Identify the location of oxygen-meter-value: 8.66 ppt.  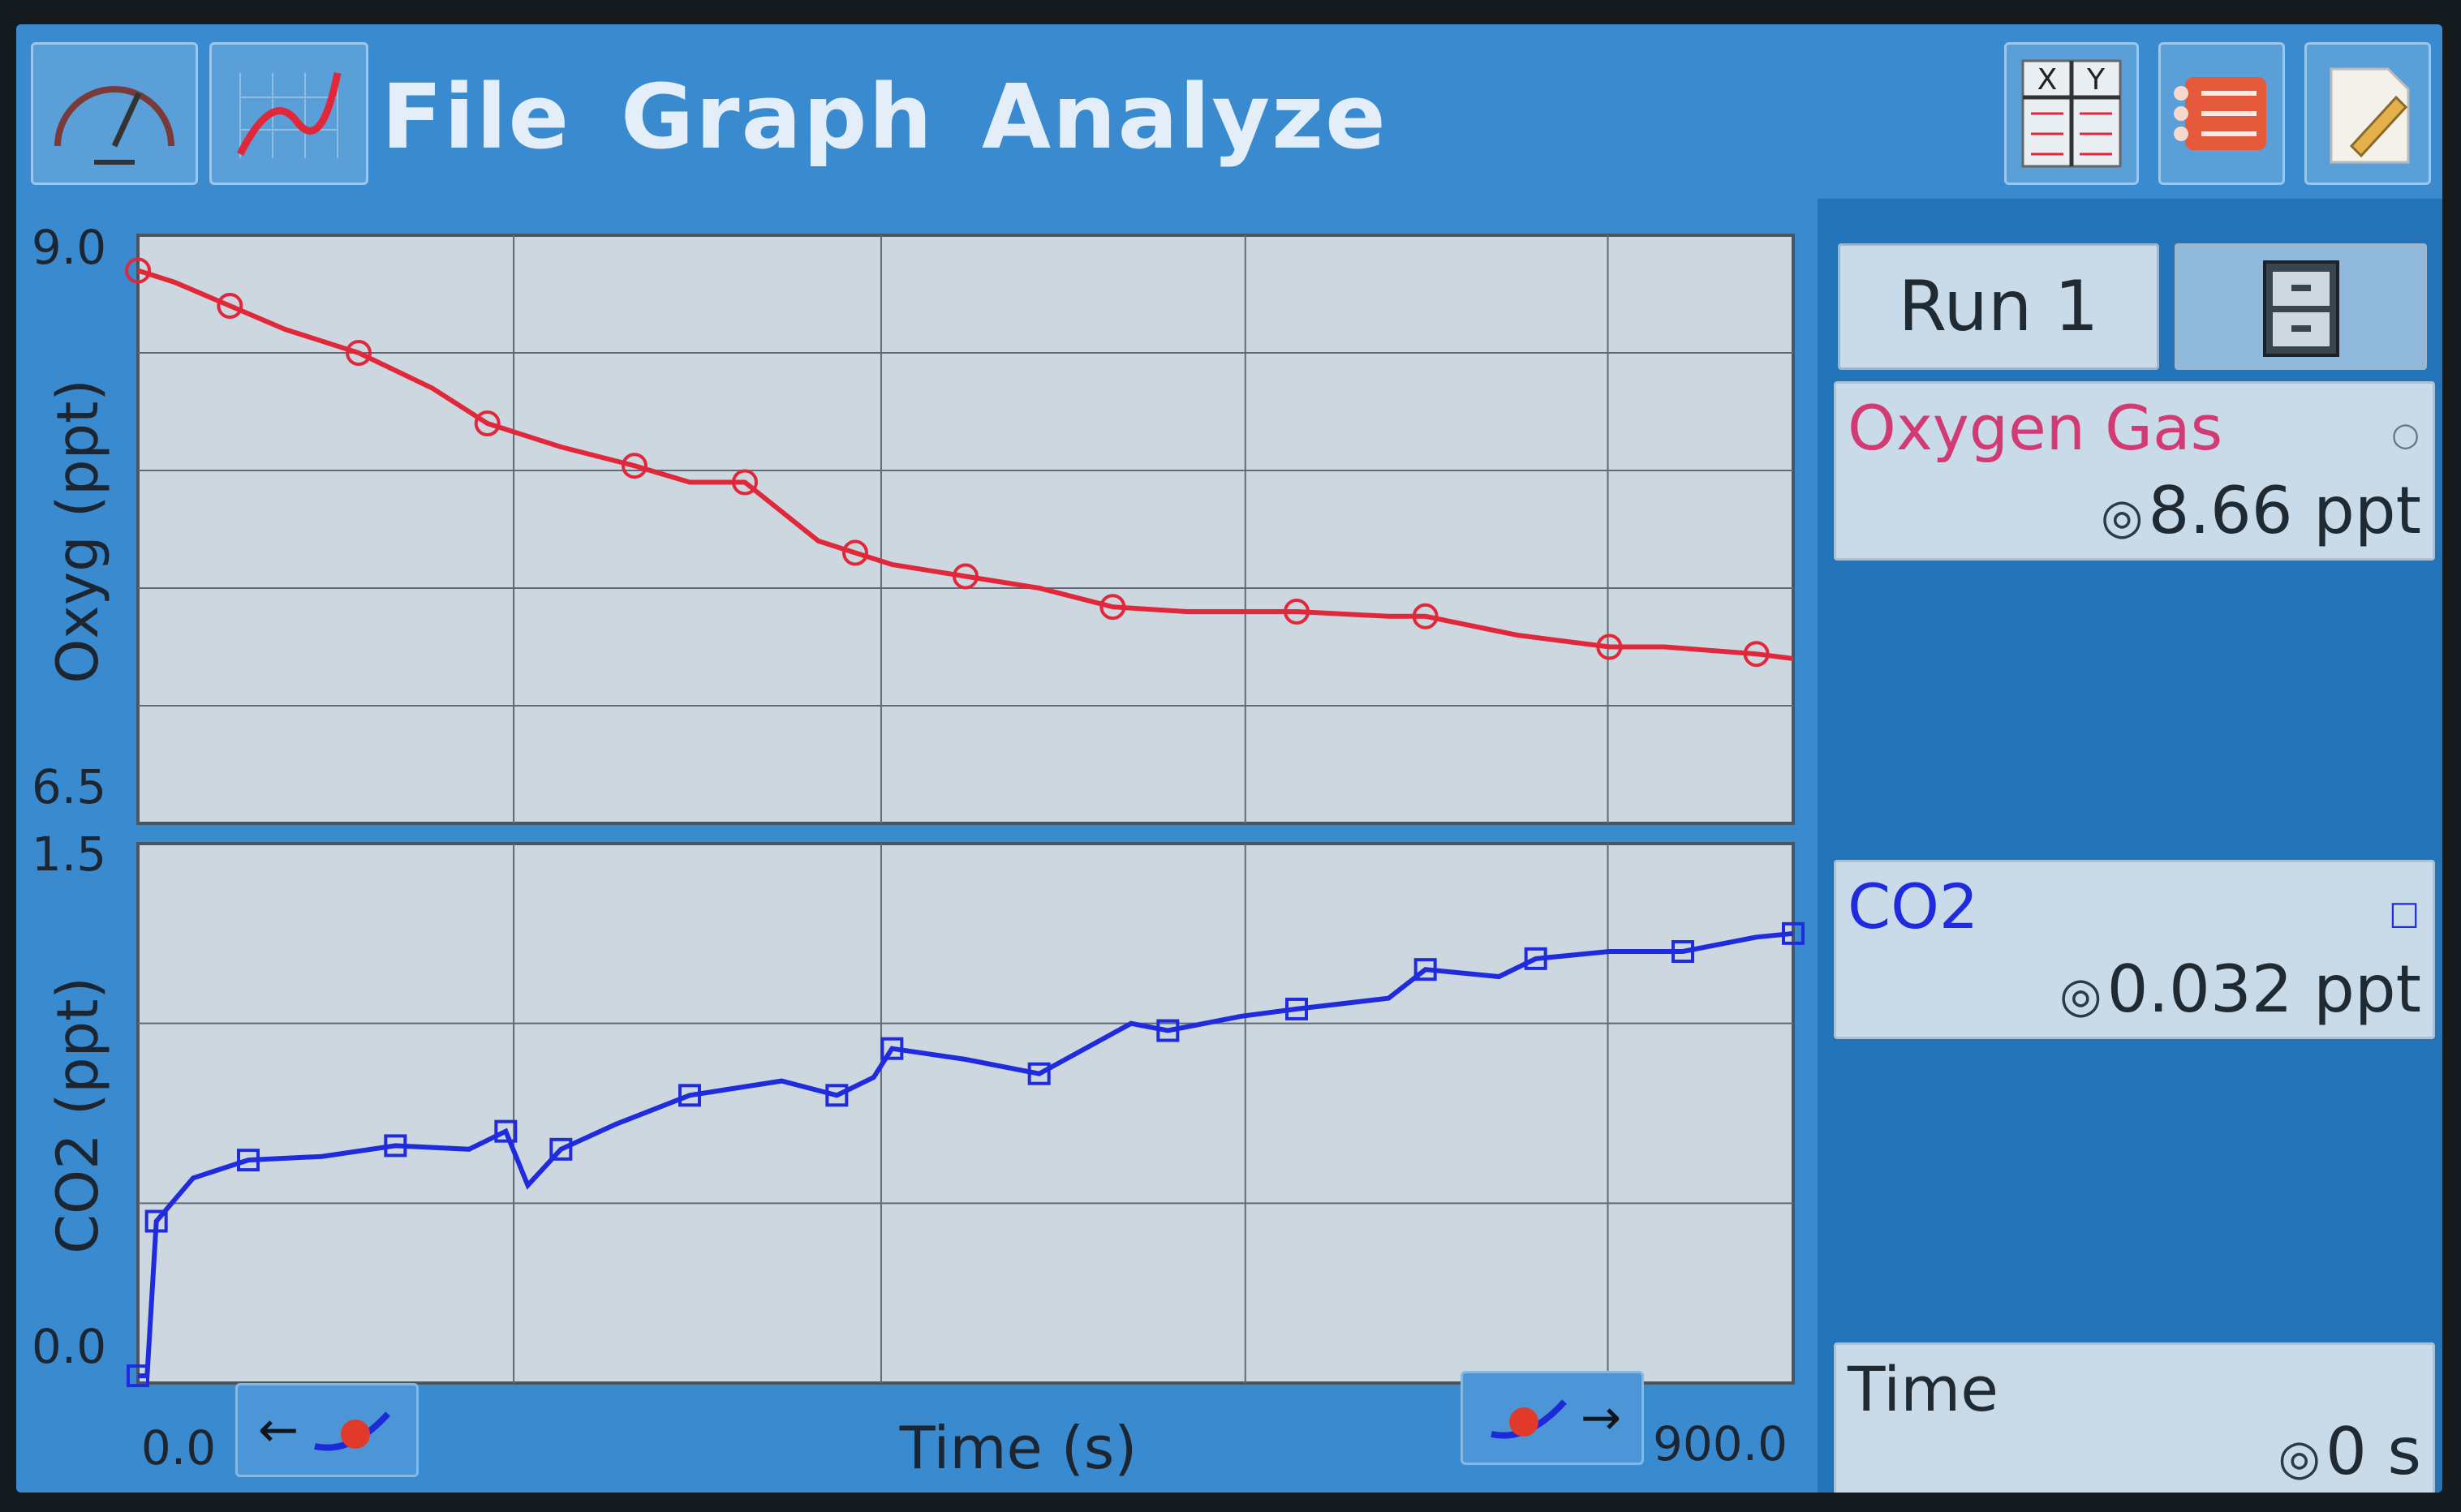
(2284, 510).